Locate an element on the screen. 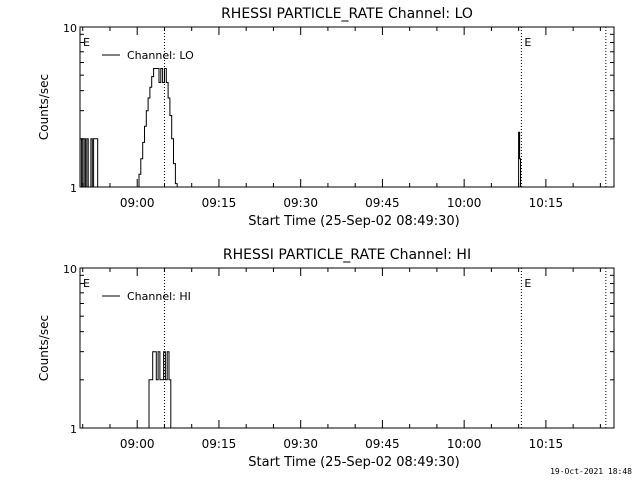 This screenshot has width=640, height=480. chart-title: RHESSI PARTICLE_RATE Channel: HI is located at coordinates (347, 255).